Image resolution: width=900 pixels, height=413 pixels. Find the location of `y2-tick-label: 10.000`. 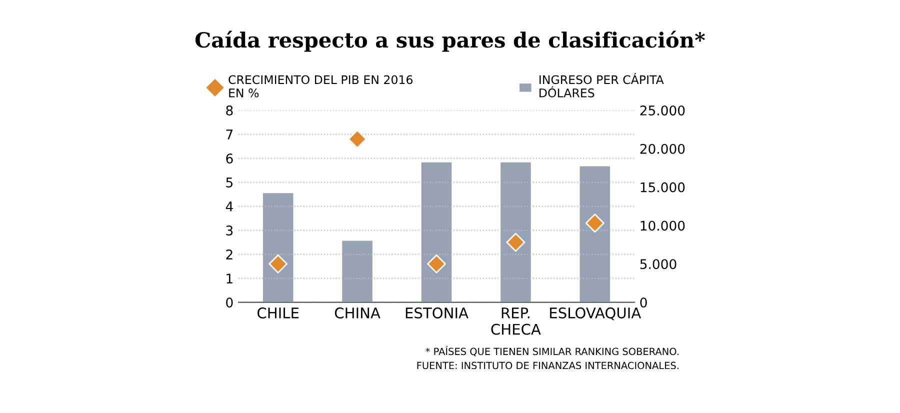

y2-tick-label: 10.000 is located at coordinates (662, 225).